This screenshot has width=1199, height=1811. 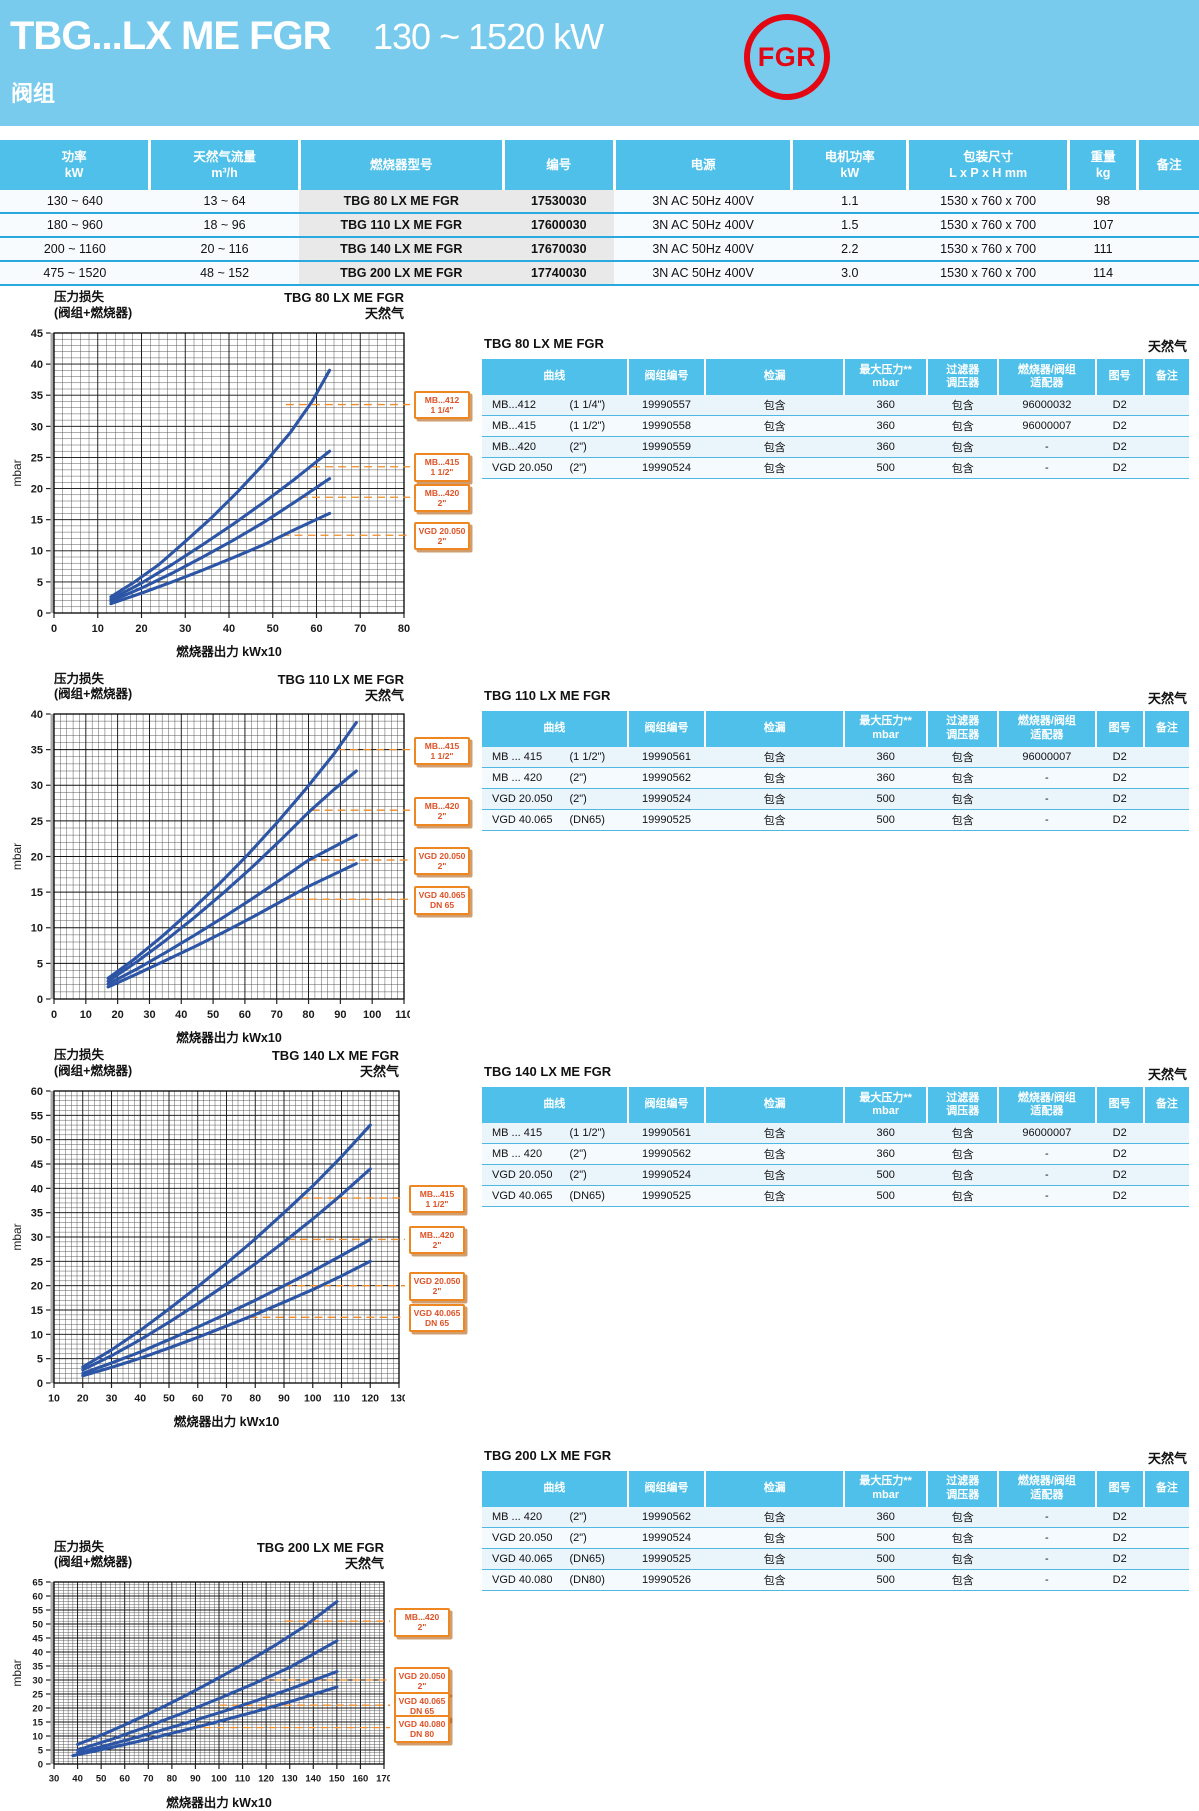 I want to click on spec-cell: 200 ~ 1160, so click(x=75, y=249).